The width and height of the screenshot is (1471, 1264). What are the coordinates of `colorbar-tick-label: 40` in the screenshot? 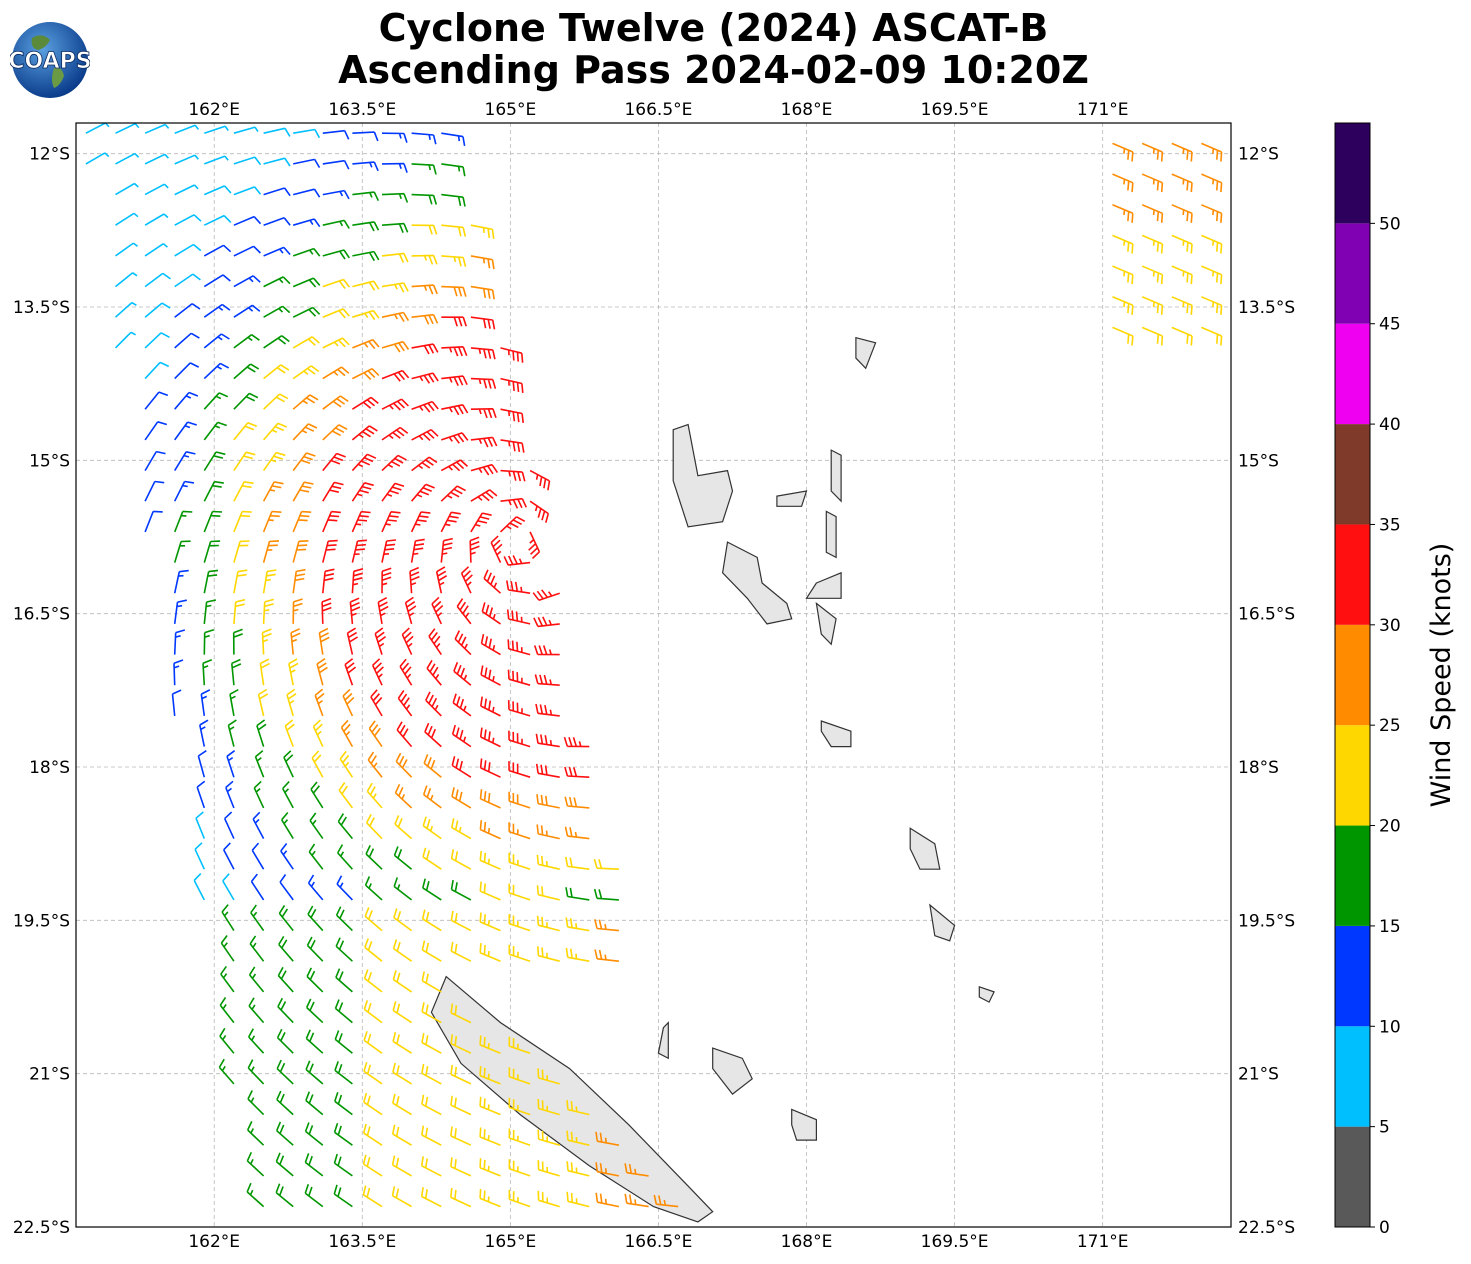 It's located at (1390, 425).